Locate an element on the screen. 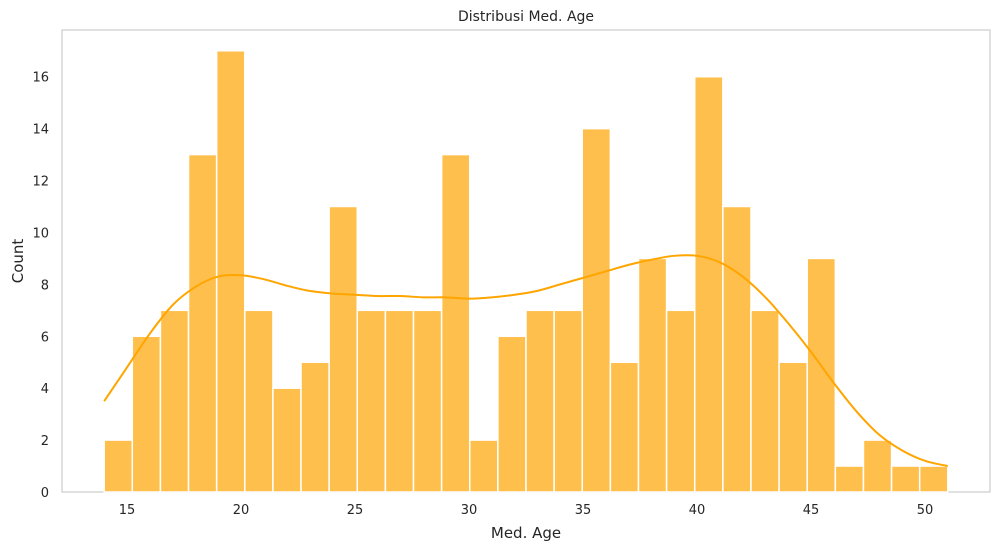  y-tick-label: 2 is located at coordinates (45, 441).